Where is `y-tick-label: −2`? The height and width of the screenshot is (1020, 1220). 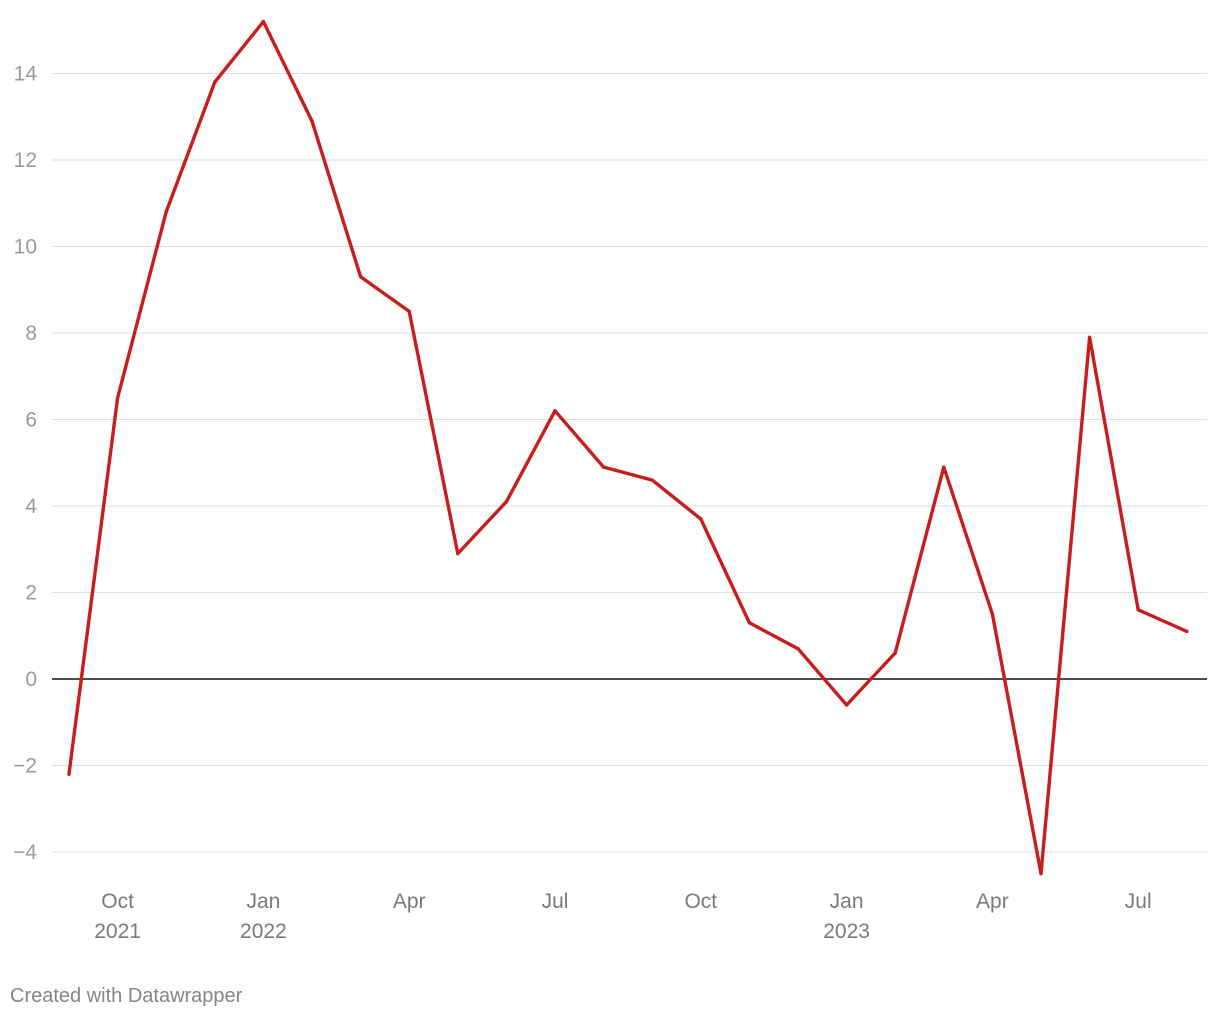
y-tick-label: −2 is located at coordinates (25, 766).